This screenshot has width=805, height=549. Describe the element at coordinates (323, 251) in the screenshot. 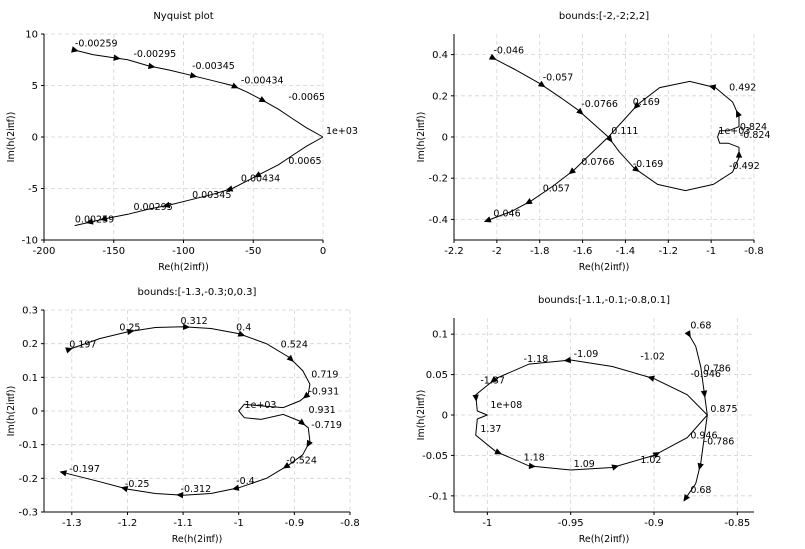

I see `x-tick-label: 0` at that location.